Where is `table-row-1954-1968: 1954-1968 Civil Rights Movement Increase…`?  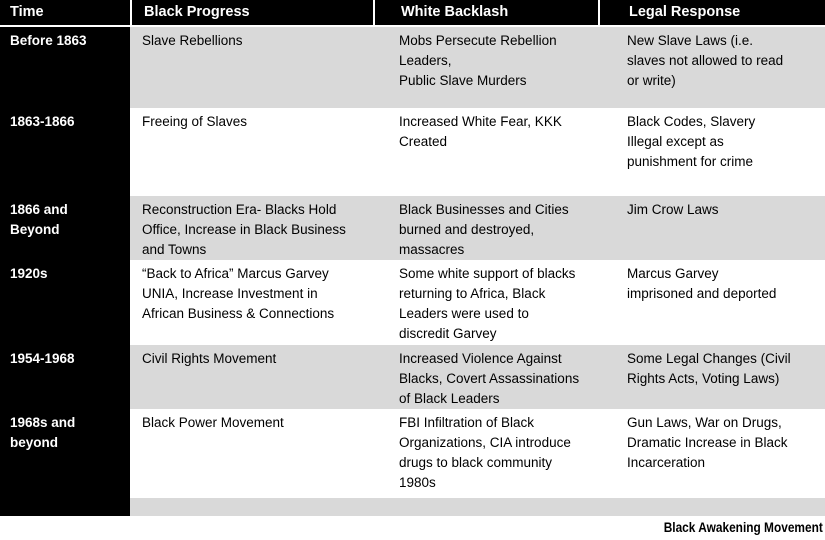
table-row-1954-1968: 1954-1968 Civil Rights Movement Increase… is located at coordinates (412, 377).